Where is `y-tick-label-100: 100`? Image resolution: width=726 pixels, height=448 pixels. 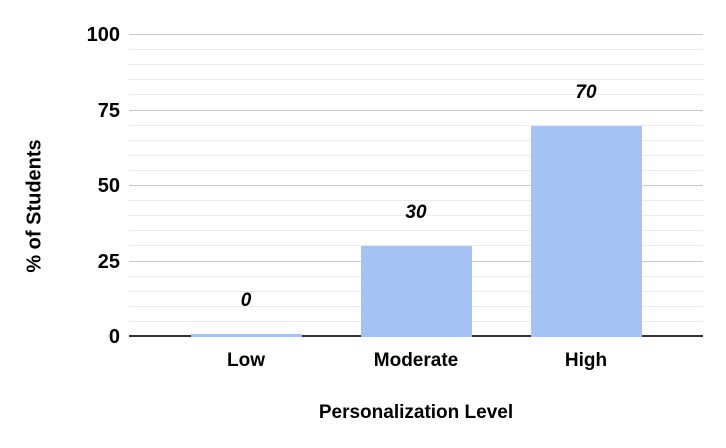 y-tick-label-100: 100 is located at coordinates (103, 35).